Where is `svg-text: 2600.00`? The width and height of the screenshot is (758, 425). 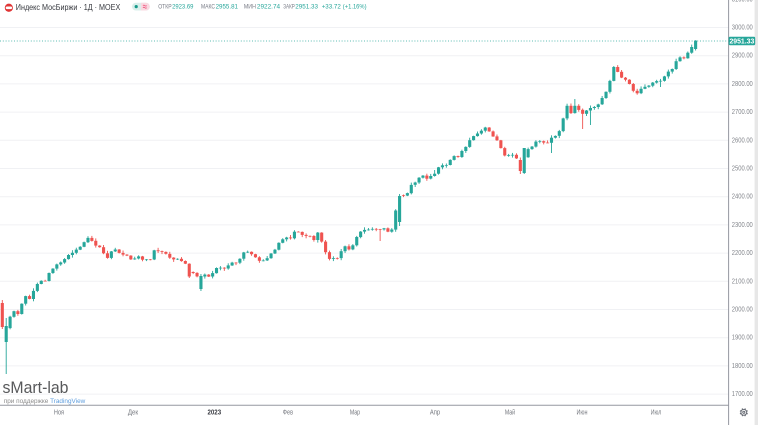 svg-text: 2600.00 is located at coordinates (742, 140).